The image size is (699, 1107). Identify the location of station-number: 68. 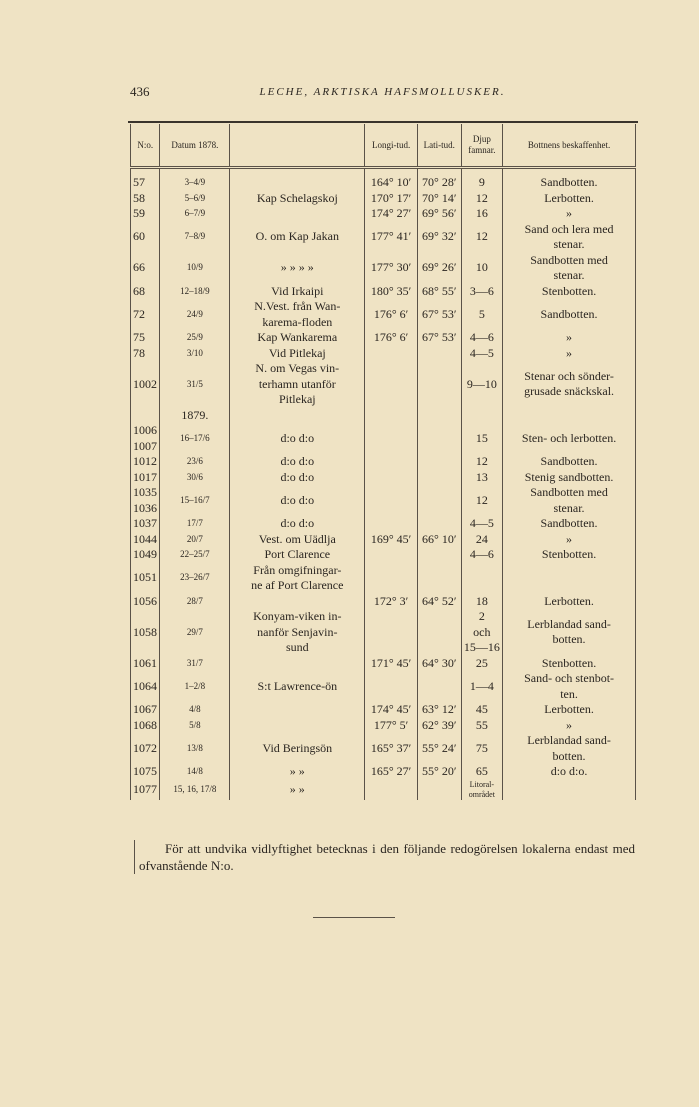
(144, 291).